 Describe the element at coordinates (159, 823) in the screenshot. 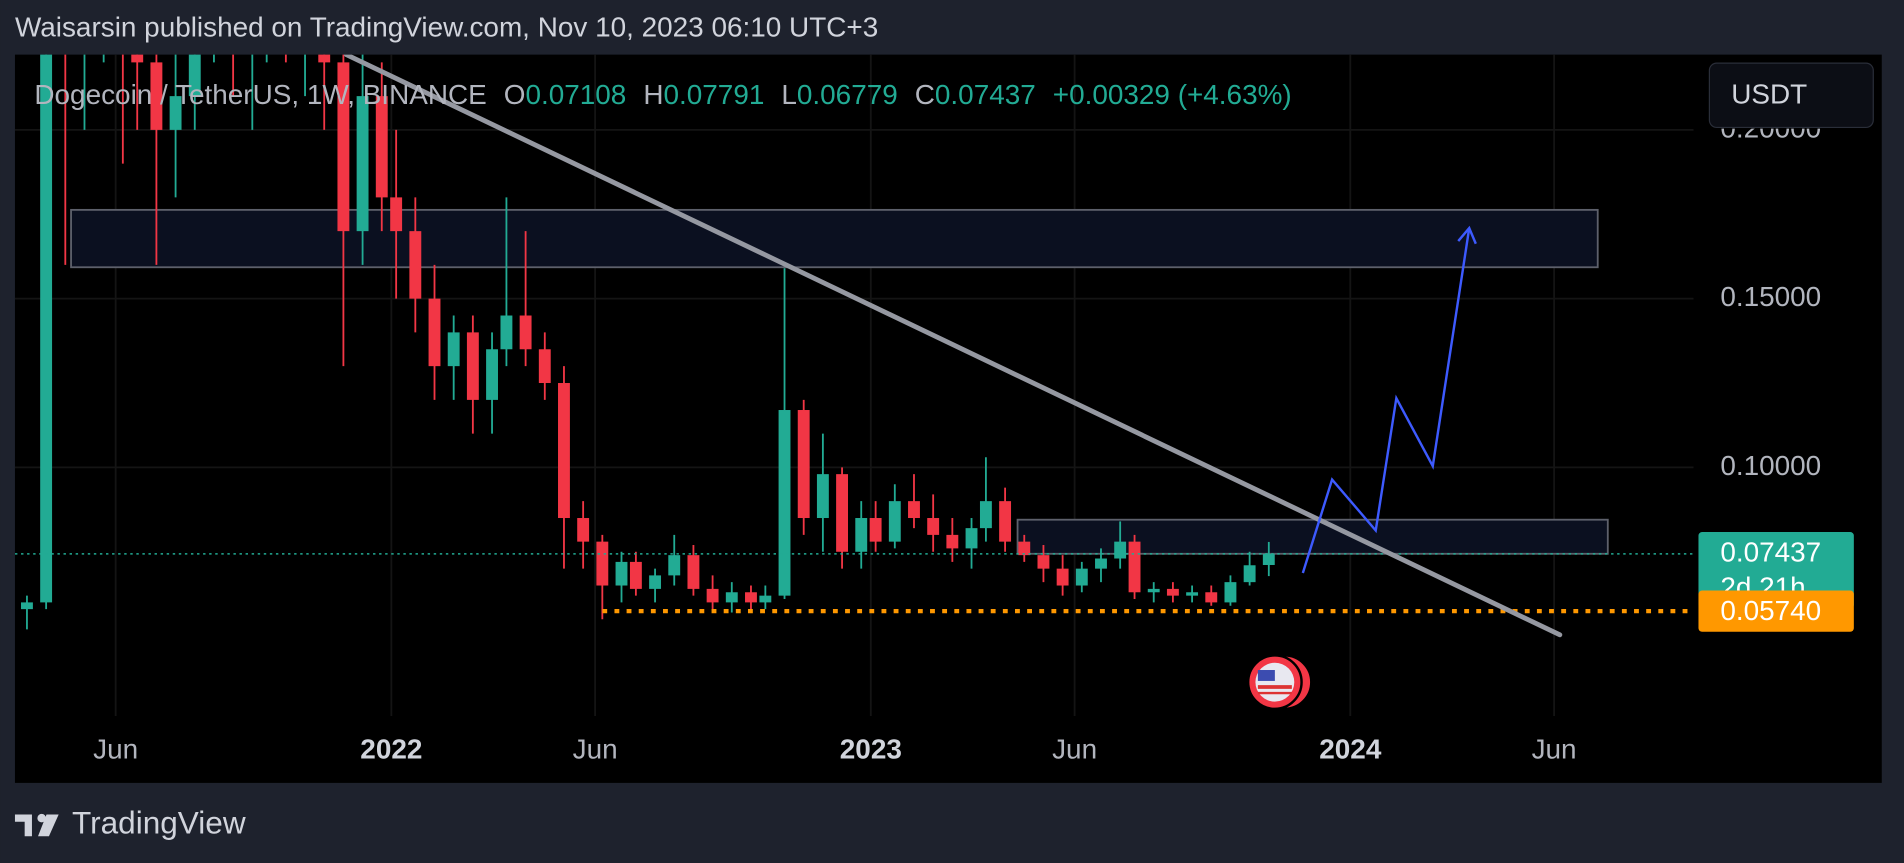

I see `footer-brand: TradingView` at that location.